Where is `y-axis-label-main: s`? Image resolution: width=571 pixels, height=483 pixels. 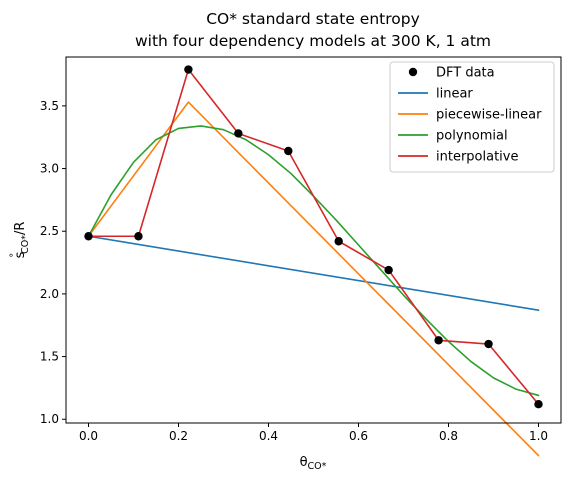
y-axis-label-main: s is located at coordinates (20, 254).